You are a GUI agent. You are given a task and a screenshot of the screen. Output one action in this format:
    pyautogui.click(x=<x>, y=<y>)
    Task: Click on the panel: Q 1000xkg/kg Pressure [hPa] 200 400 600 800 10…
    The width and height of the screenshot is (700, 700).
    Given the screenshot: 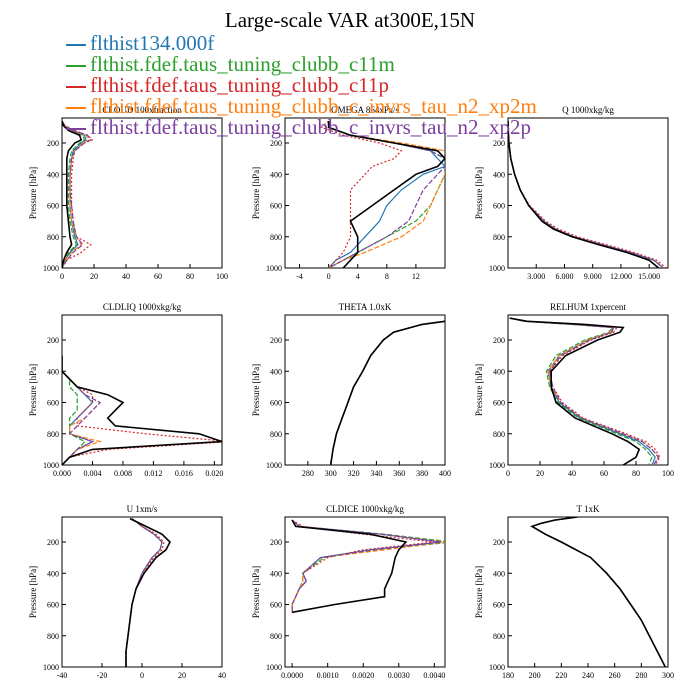 What is the action you would take?
    pyautogui.click(x=571, y=193)
    